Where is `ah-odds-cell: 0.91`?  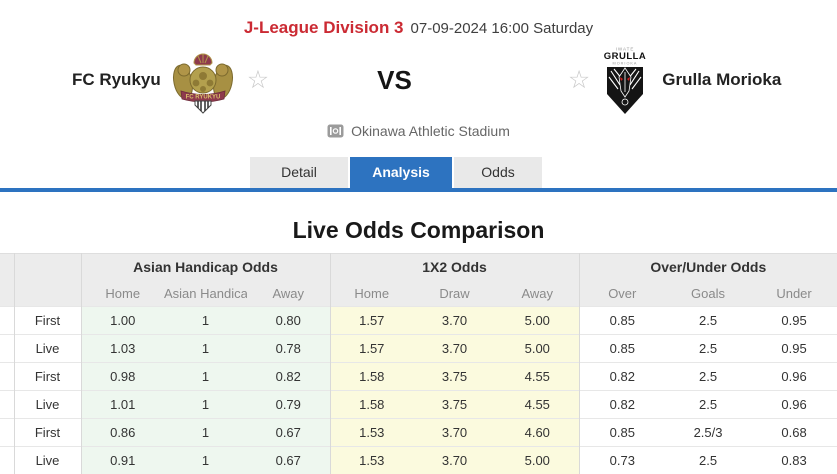
ah-odds-cell: 0.91 is located at coordinates (122, 460).